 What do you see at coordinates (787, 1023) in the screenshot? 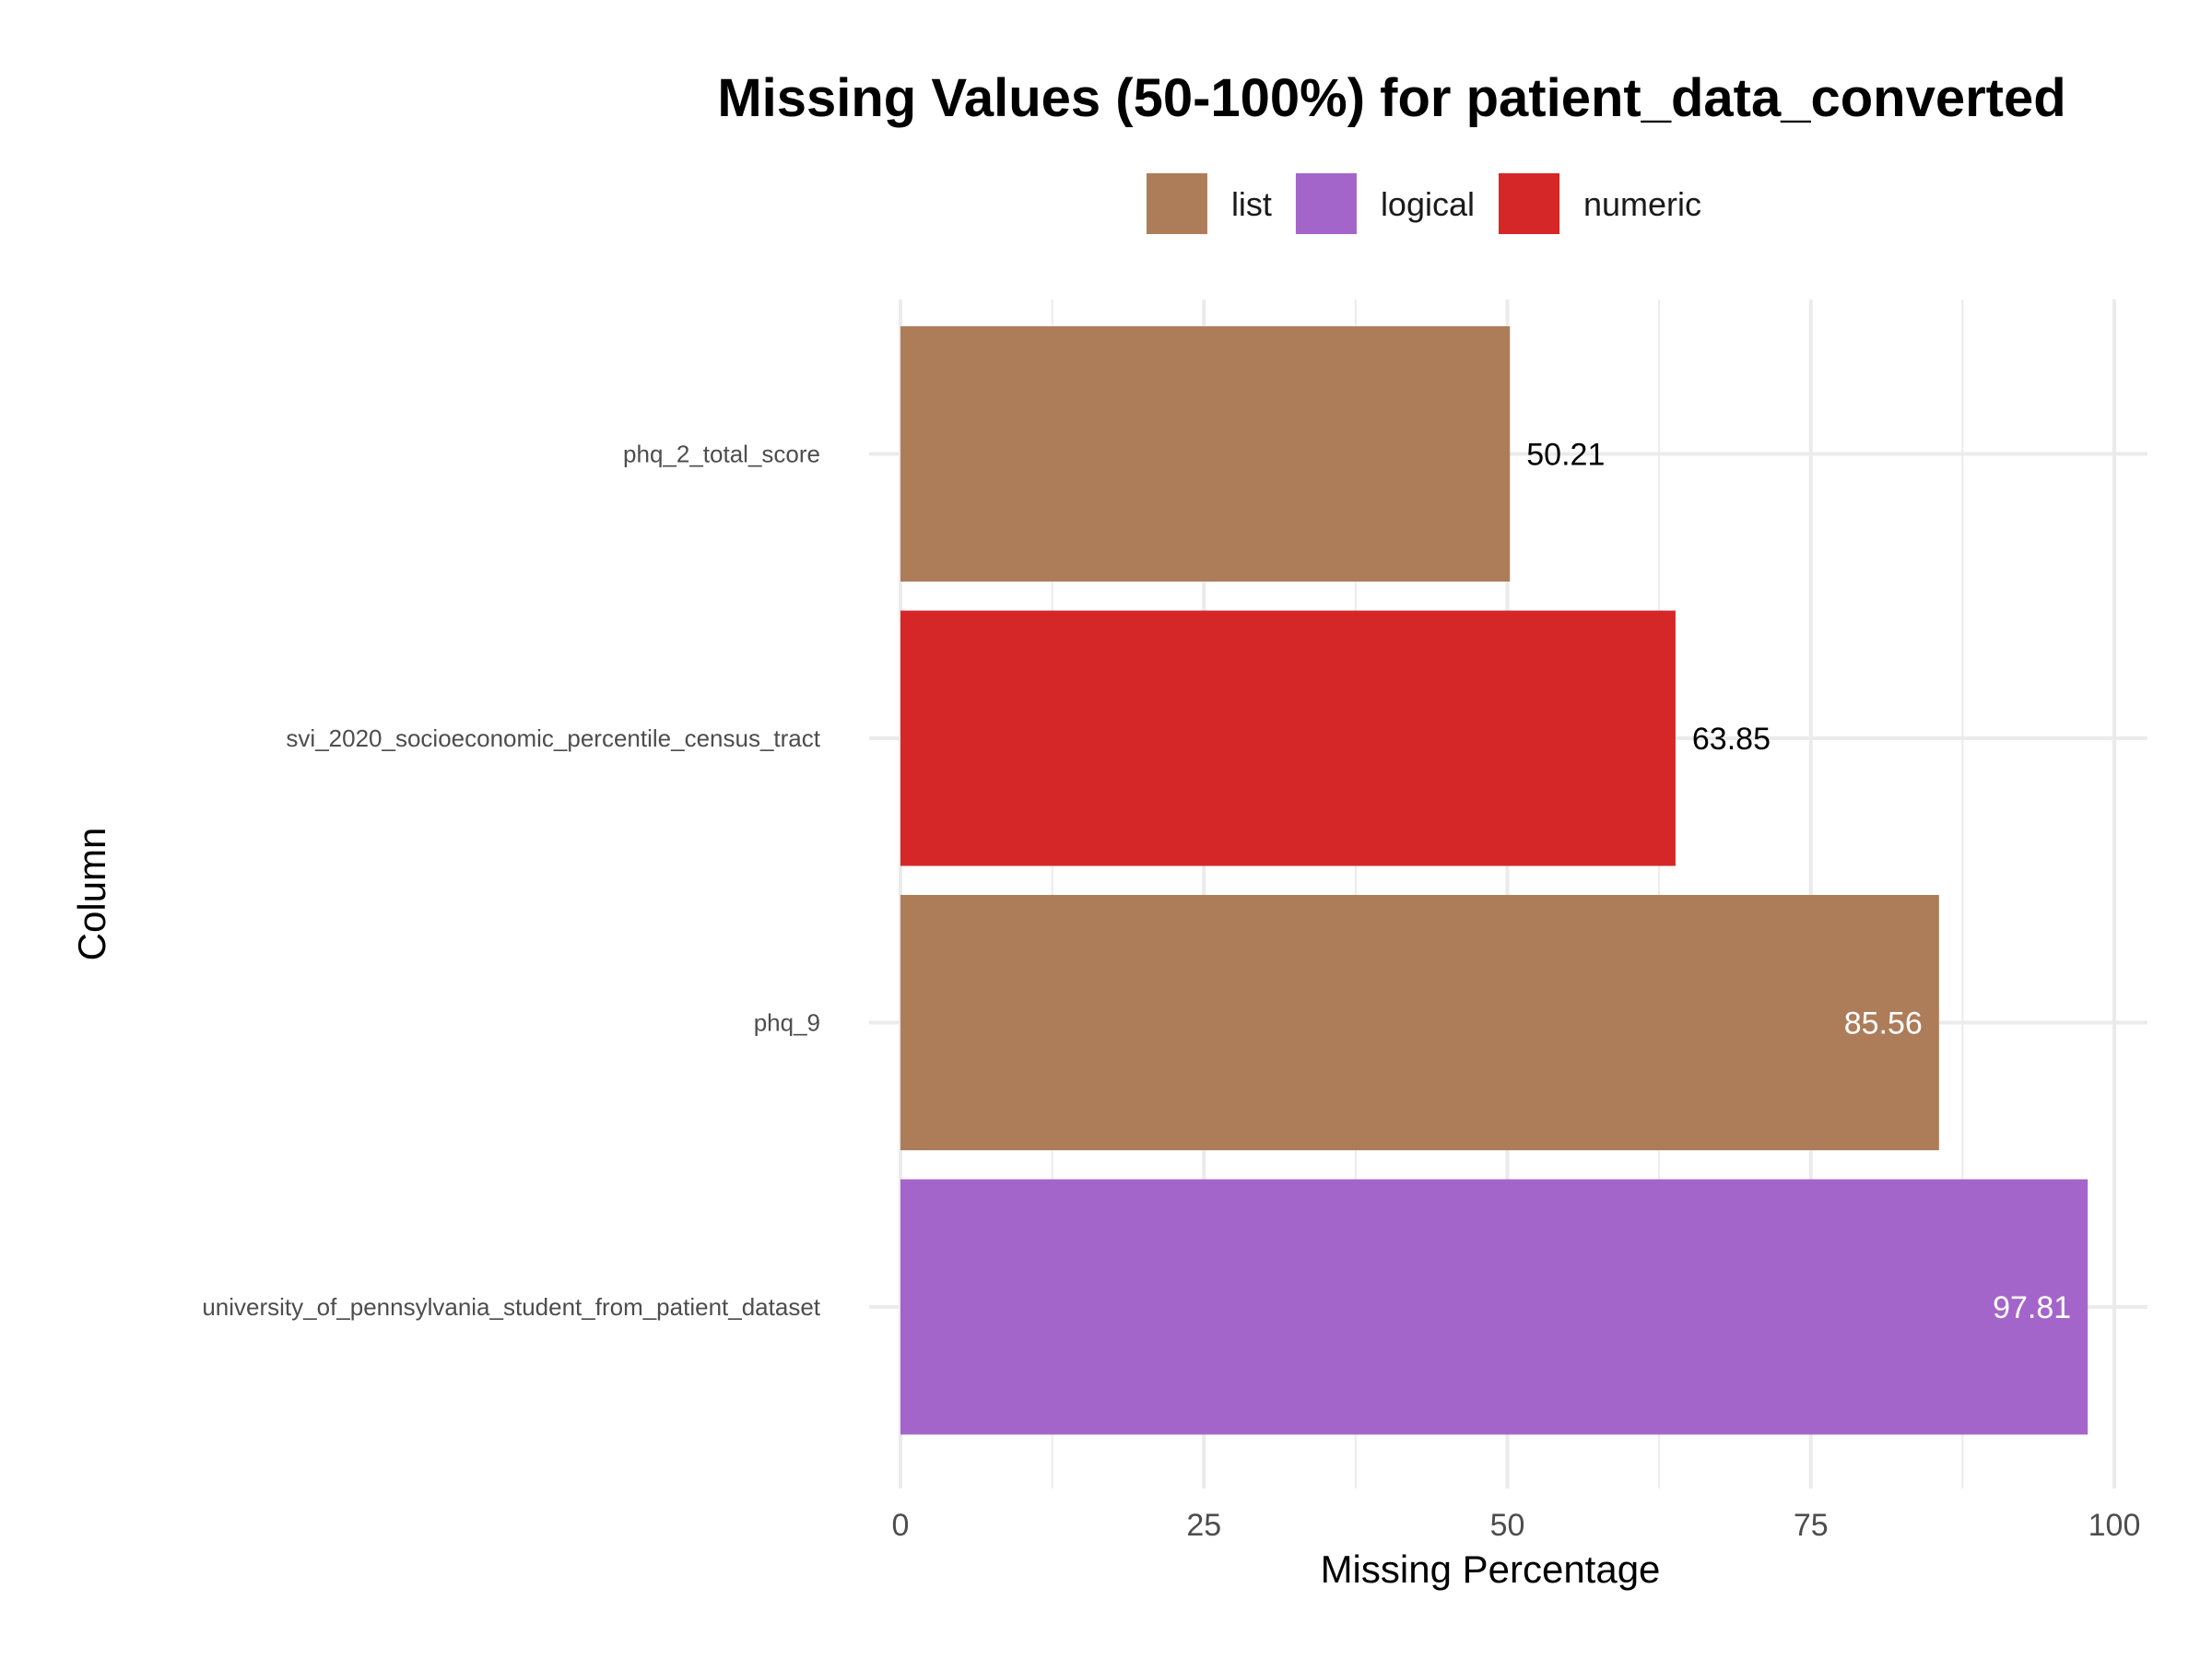
I see `y-tick-label: phq_9` at bounding box center [787, 1023].